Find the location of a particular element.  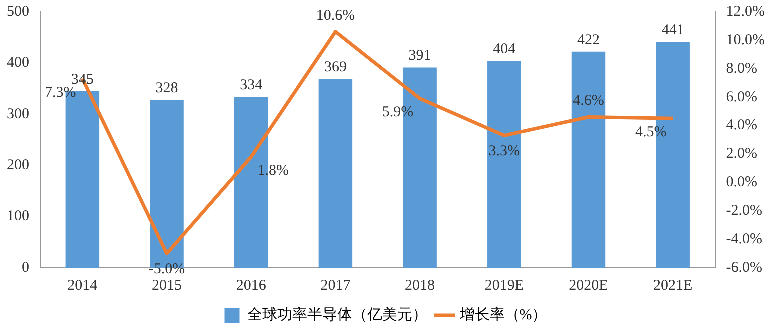

y2-tick-label: -6.0% is located at coordinates (744, 268).